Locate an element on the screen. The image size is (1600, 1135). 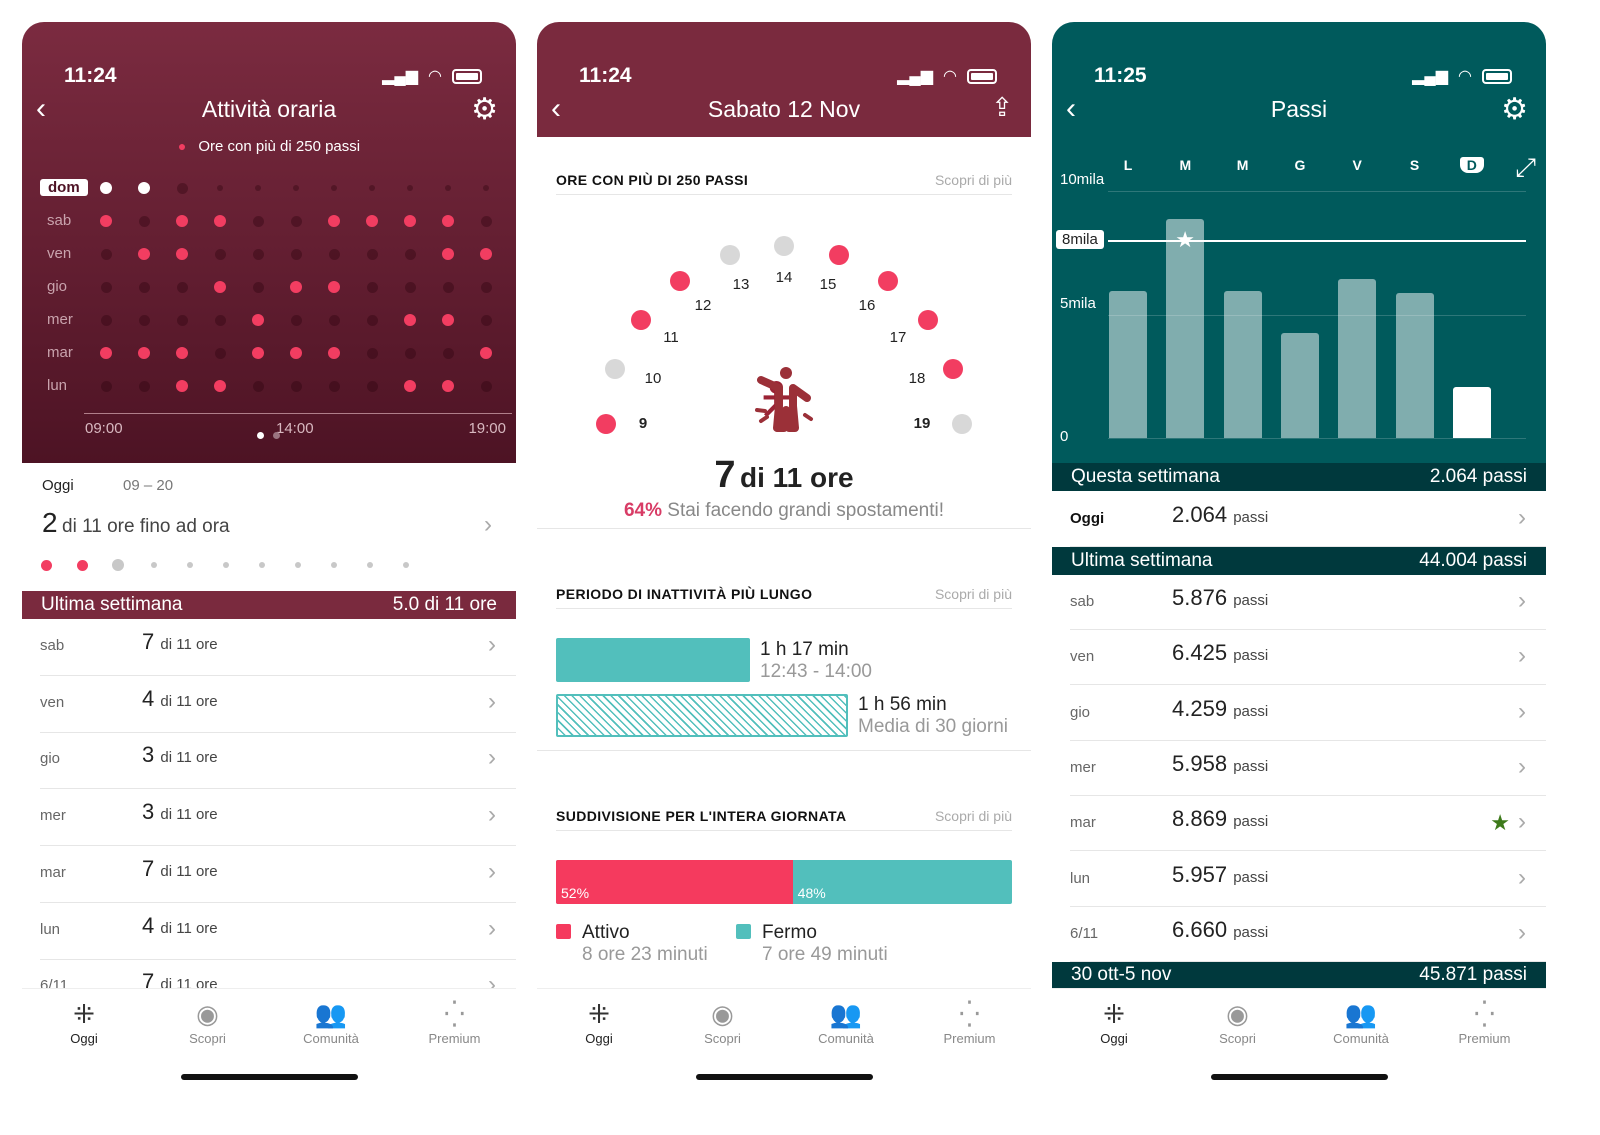
longest-inactivity-bar is located at coordinates (653, 660).